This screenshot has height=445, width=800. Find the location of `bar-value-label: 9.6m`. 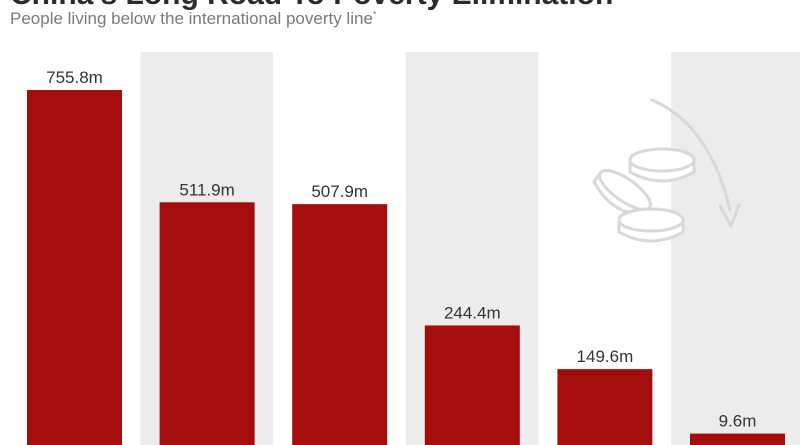

bar-value-label: 9.6m is located at coordinates (738, 421).